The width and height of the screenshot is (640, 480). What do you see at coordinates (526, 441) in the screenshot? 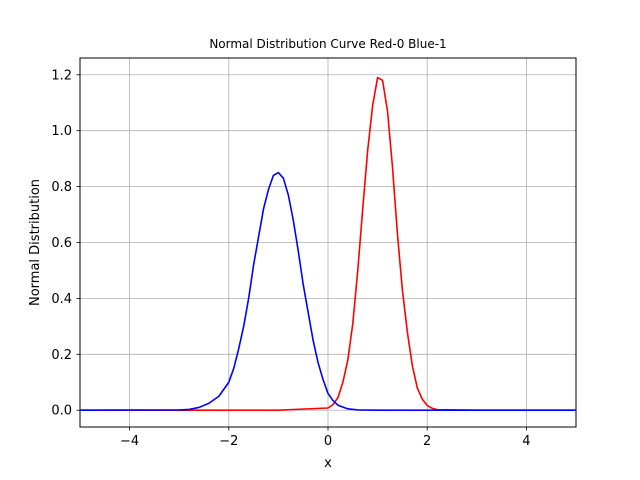
I see `x-tick-label: 4` at bounding box center [526, 441].